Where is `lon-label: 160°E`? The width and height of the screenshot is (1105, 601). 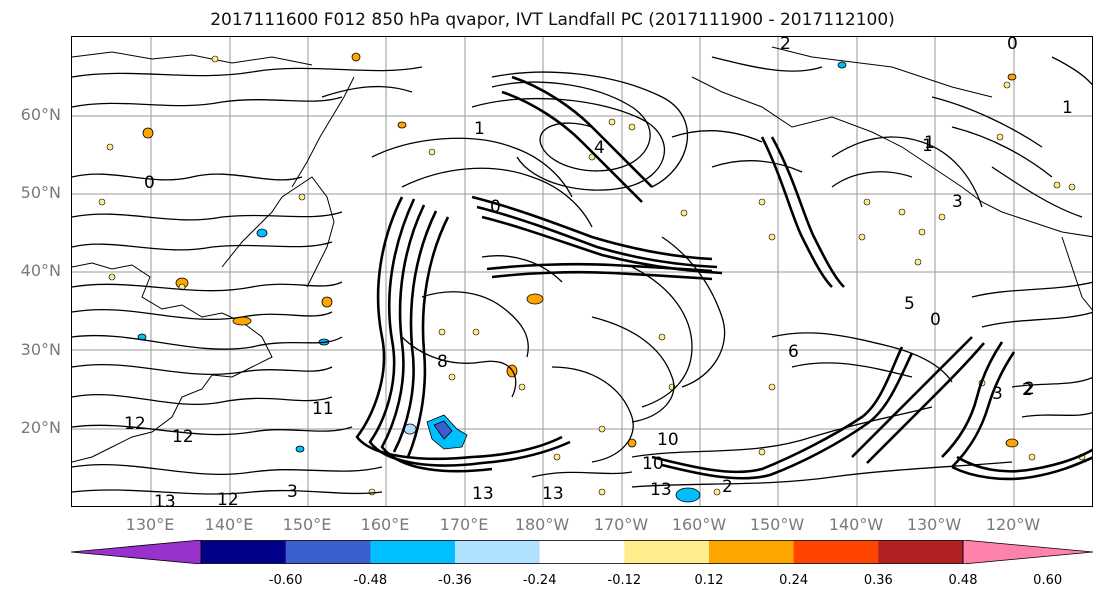 lon-label: 160°E is located at coordinates (385, 524).